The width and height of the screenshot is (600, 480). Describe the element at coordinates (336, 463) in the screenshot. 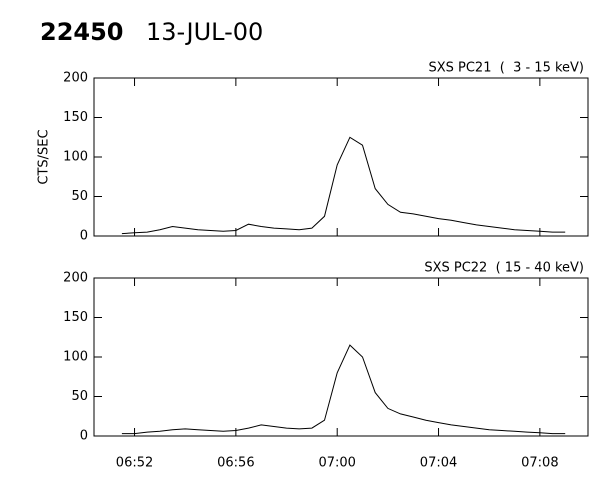

I see `x-tick-label: 07:00` at that location.